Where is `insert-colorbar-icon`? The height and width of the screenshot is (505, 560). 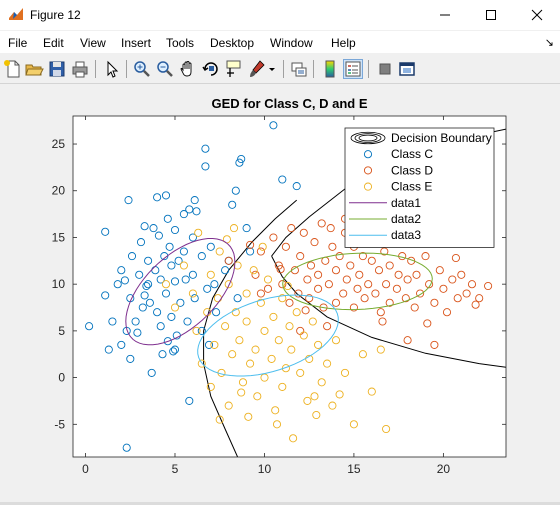
insert-colorbar-icon is located at coordinates (330, 69).